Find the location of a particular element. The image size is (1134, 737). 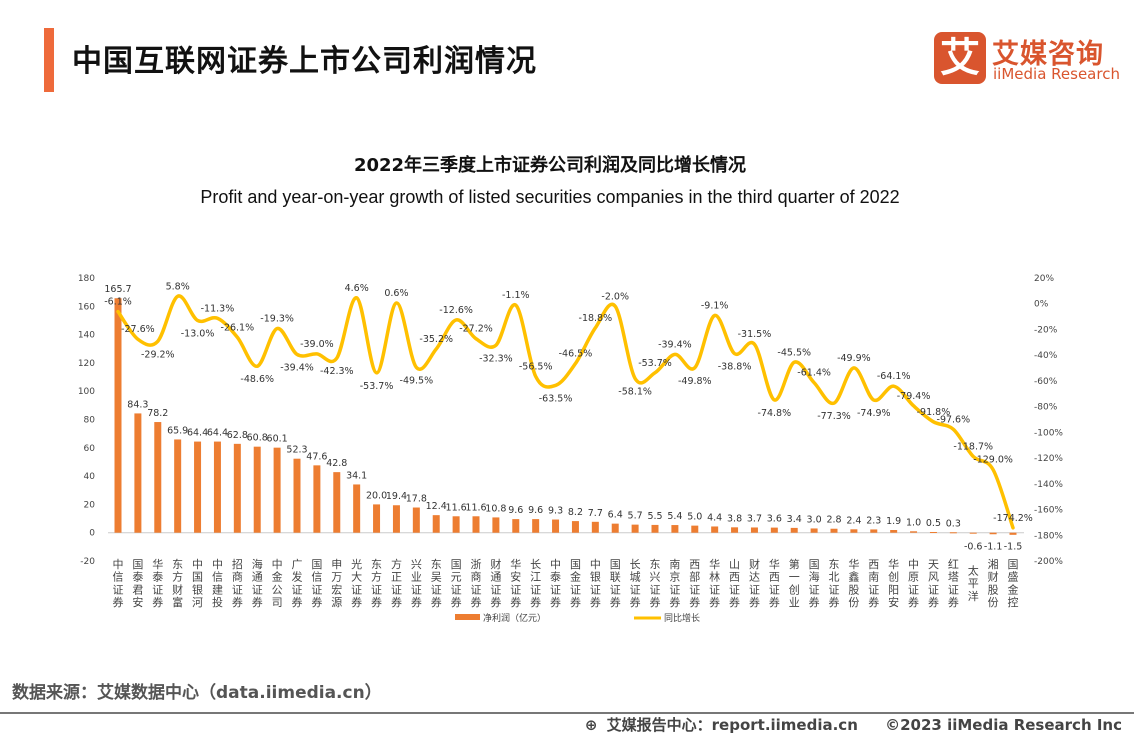

data-source: 数据来源：艾媒数据中心（data.iimedia.cn） is located at coordinates (197, 693).